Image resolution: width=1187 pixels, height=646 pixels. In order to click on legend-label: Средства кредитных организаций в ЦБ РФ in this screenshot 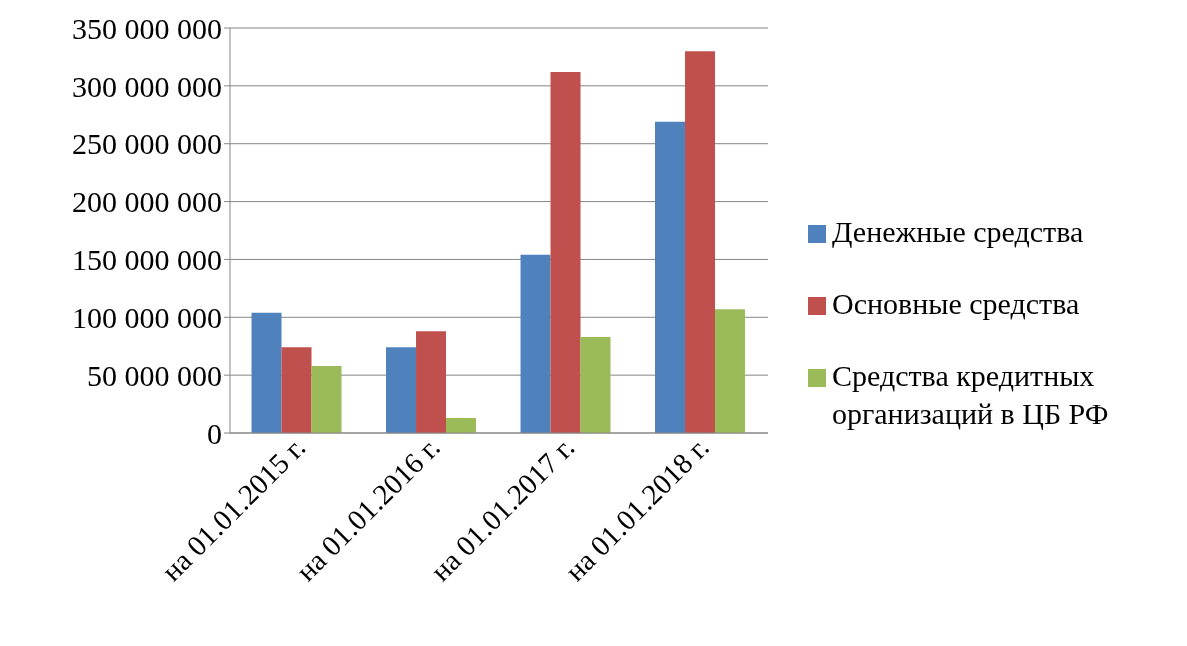, I will do `click(971, 395)`.